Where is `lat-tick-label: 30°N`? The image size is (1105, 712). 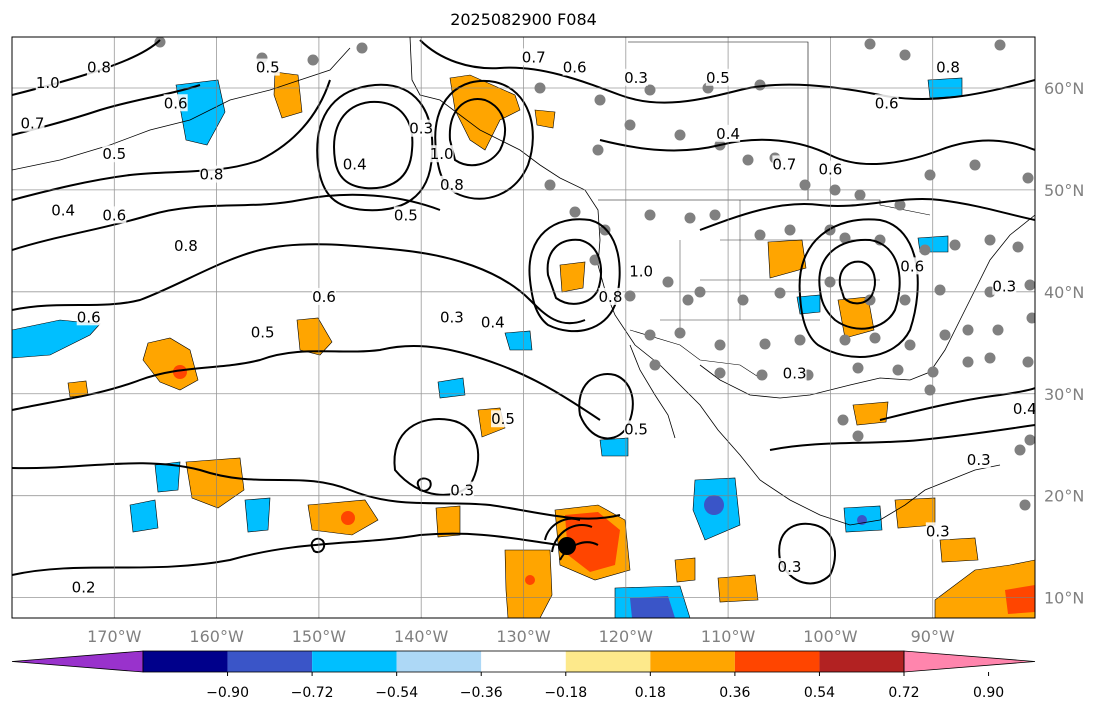 lat-tick-label: 30°N is located at coordinates (1064, 394).